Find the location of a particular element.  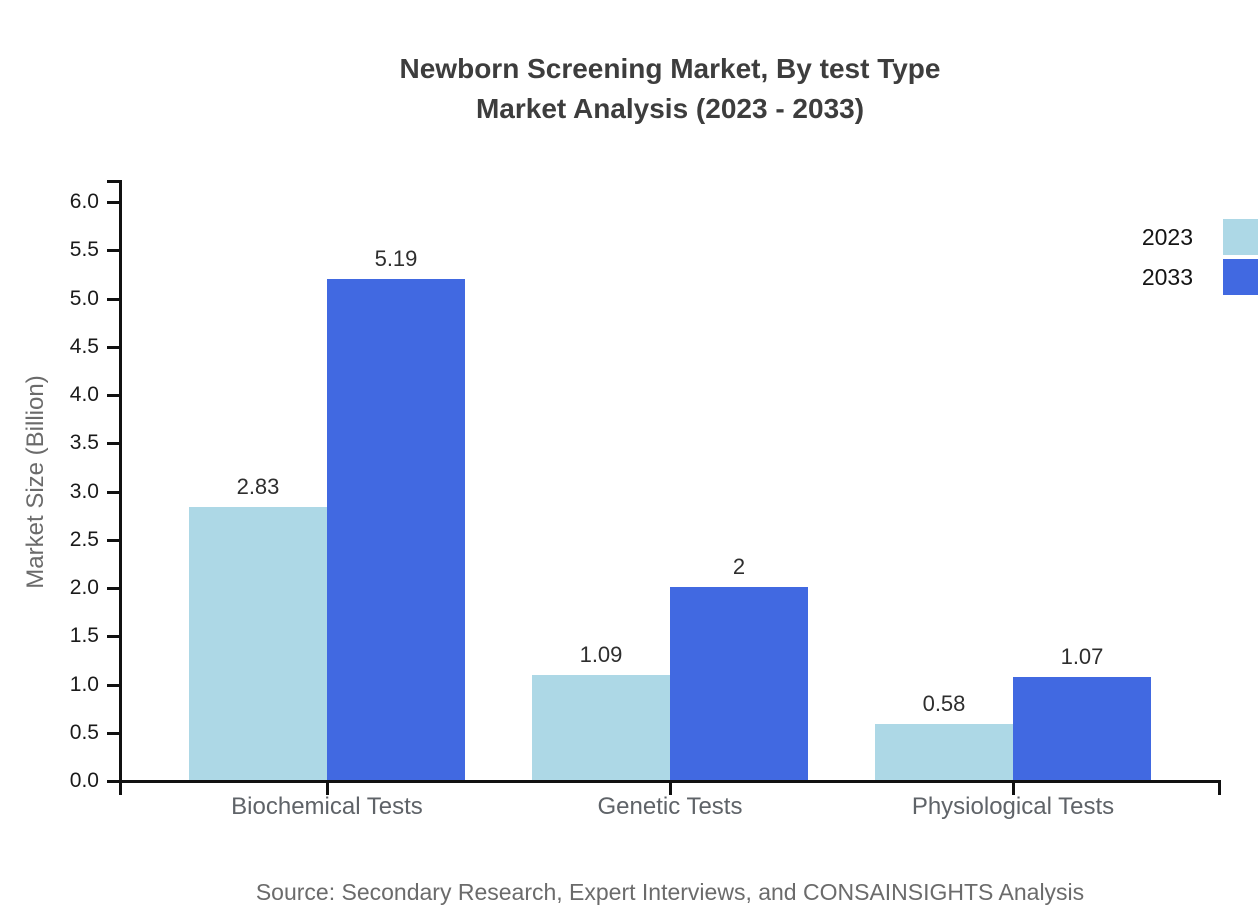

legend-label: 2033 is located at coordinates (1167, 276).